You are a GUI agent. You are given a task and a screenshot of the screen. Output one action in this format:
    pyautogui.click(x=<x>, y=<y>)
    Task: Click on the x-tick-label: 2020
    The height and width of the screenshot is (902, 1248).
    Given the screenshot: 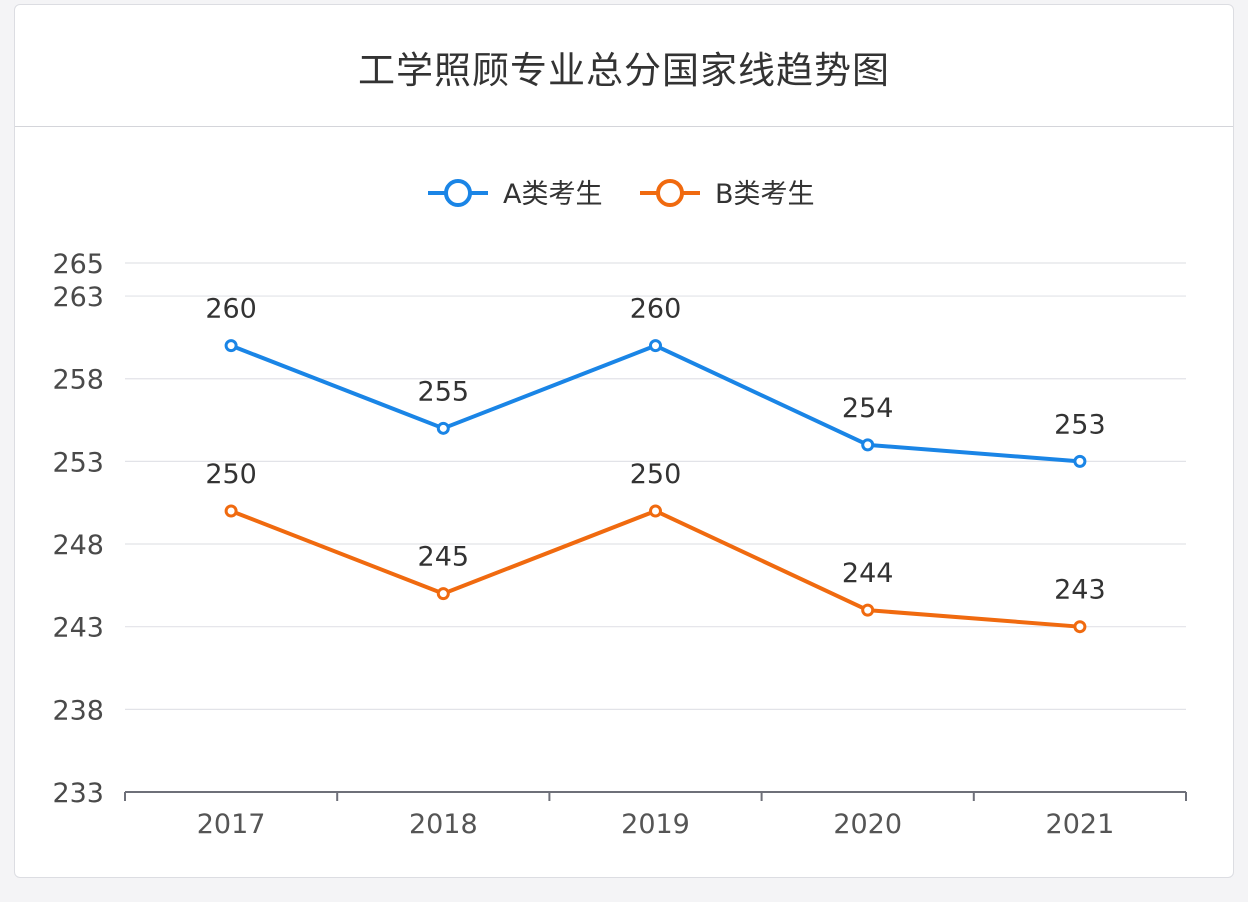 What is the action you would take?
    pyautogui.click(x=867, y=824)
    